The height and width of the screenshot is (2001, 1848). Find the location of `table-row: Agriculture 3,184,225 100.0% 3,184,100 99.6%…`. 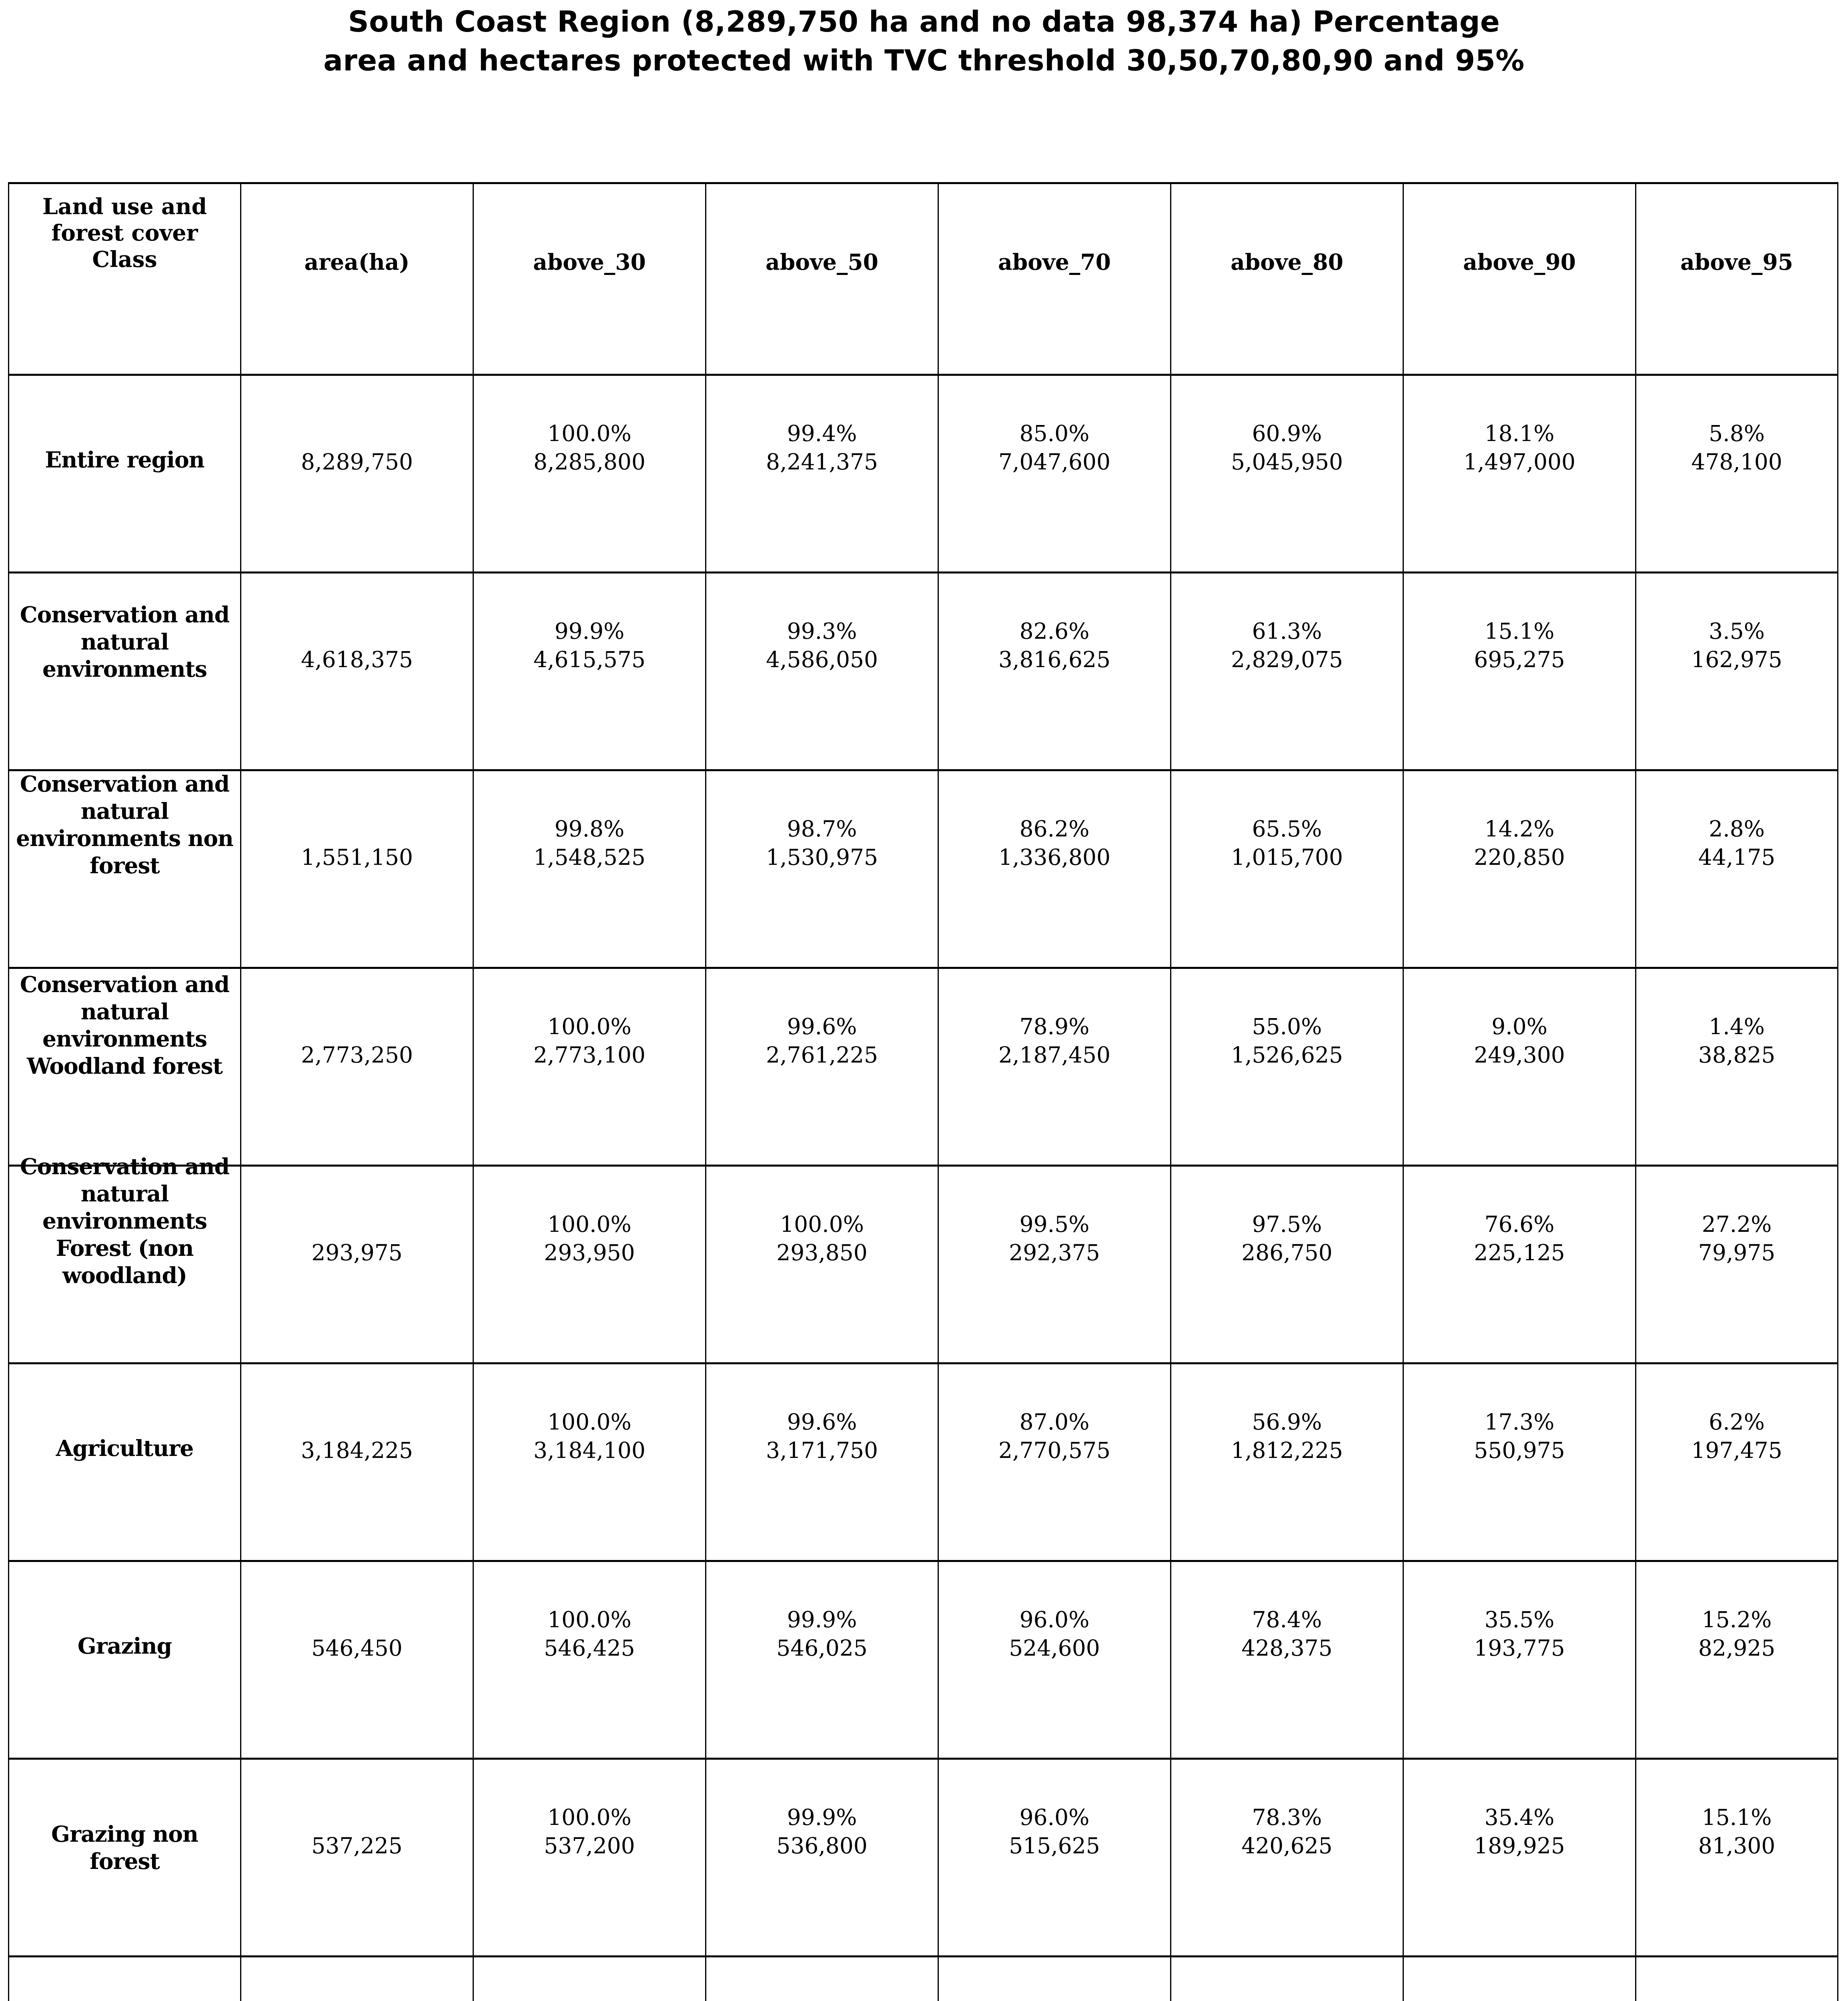

table-row: Agriculture 3,184,225 100.0% 3,184,100 99.6%… is located at coordinates (923, 1463).